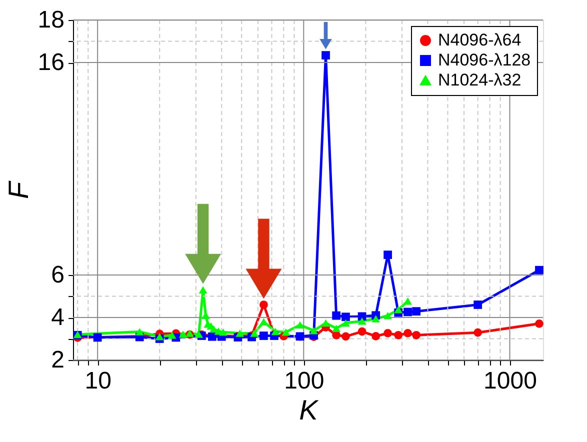 Image resolution: width=587 pixels, height=442 pixels. I want to click on y-tick-label: 6, so click(57, 275).